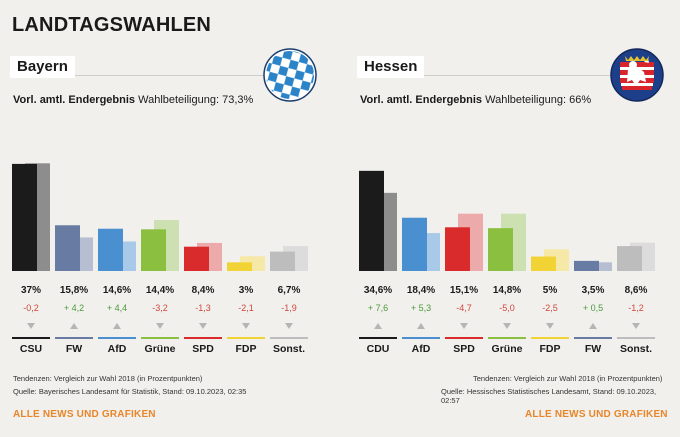  I want to click on diff-label: -2,5, so click(550, 308).